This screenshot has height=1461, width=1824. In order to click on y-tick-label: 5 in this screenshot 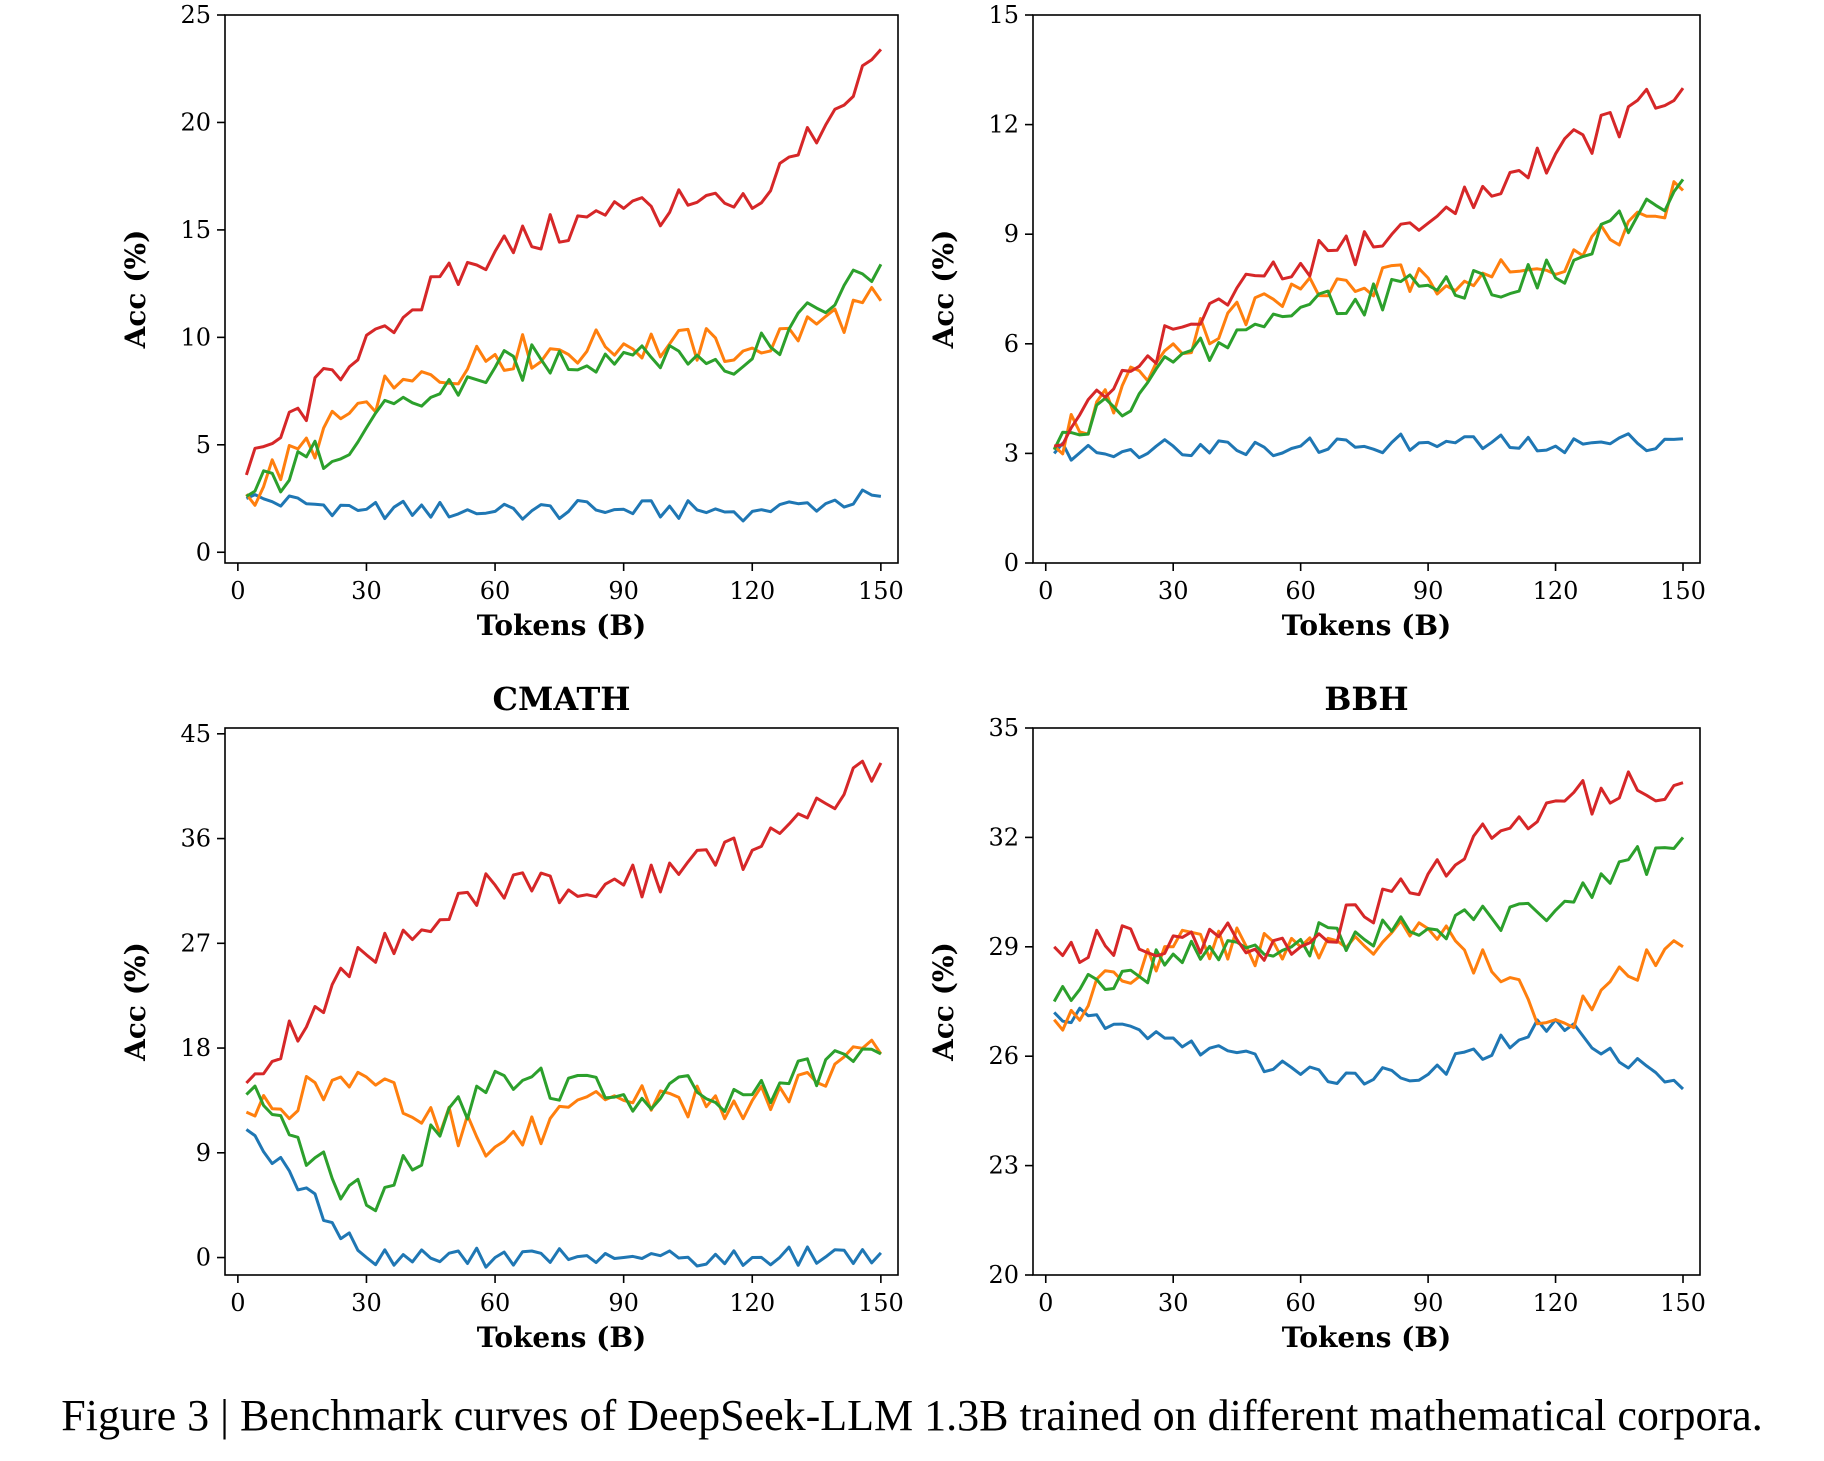, I will do `click(203, 445)`.